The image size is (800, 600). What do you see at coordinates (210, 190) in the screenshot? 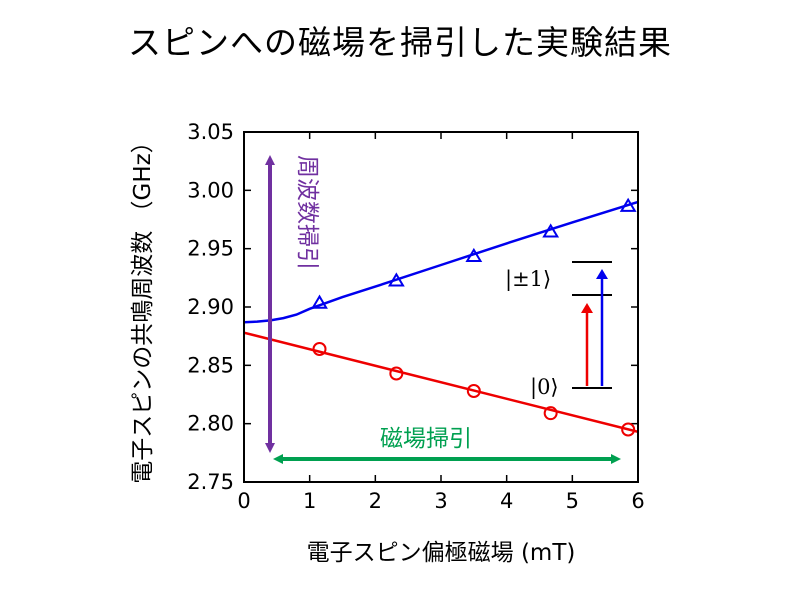
I see `y-tick-label: 3.00` at bounding box center [210, 190].